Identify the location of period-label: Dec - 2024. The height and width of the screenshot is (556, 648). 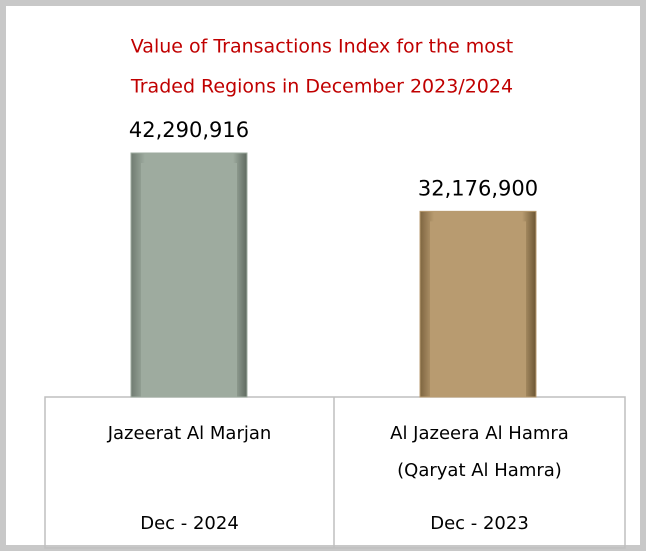
(189, 523).